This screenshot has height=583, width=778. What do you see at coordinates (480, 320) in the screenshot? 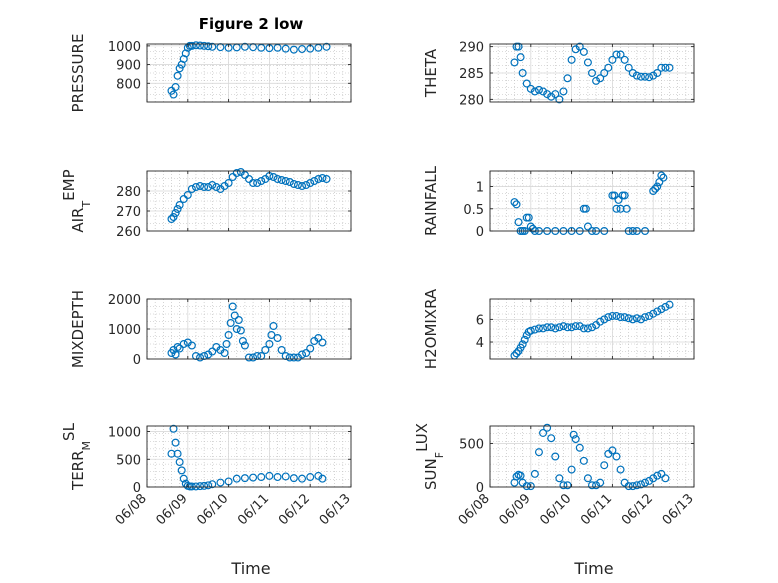
I see `y-tick-label: 6` at bounding box center [480, 320].